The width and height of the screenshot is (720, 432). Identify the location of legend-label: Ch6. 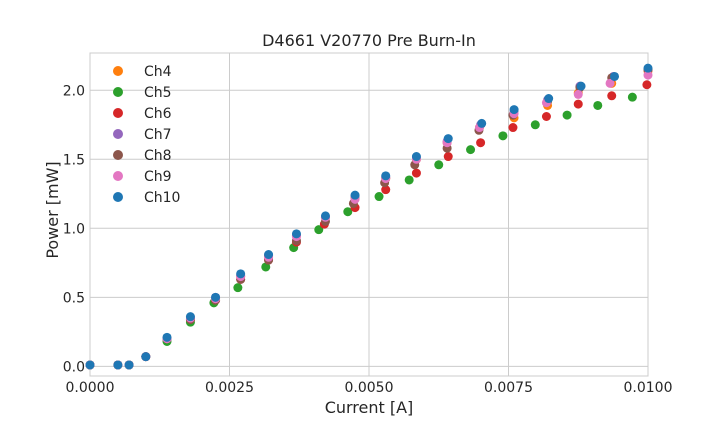
(158, 114).